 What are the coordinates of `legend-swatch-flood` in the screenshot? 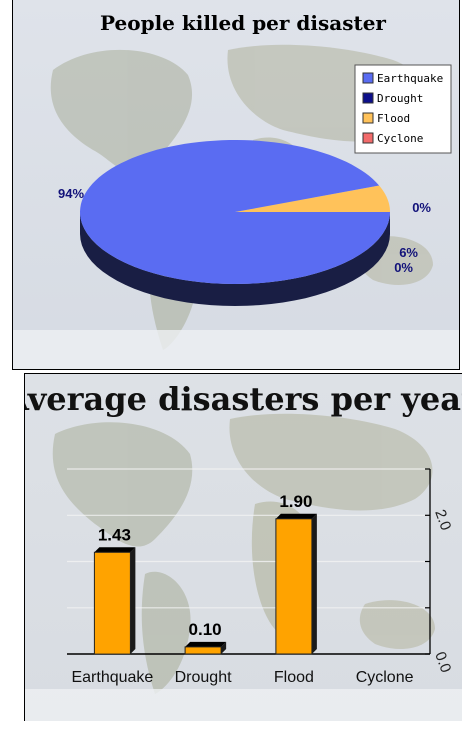 It's located at (368, 118).